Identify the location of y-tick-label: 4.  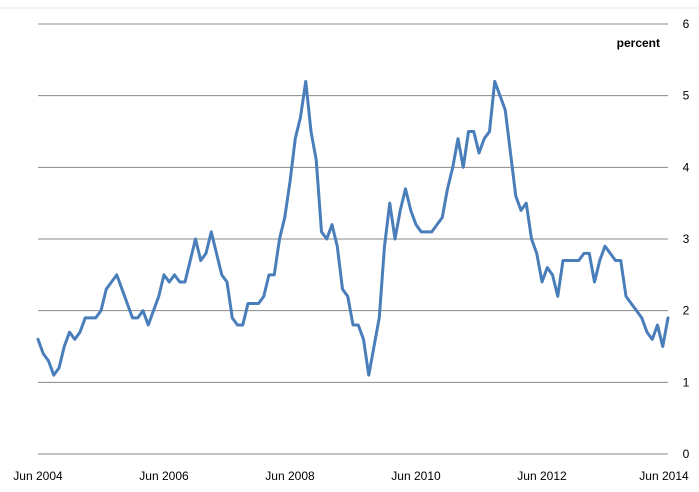
(686, 167).